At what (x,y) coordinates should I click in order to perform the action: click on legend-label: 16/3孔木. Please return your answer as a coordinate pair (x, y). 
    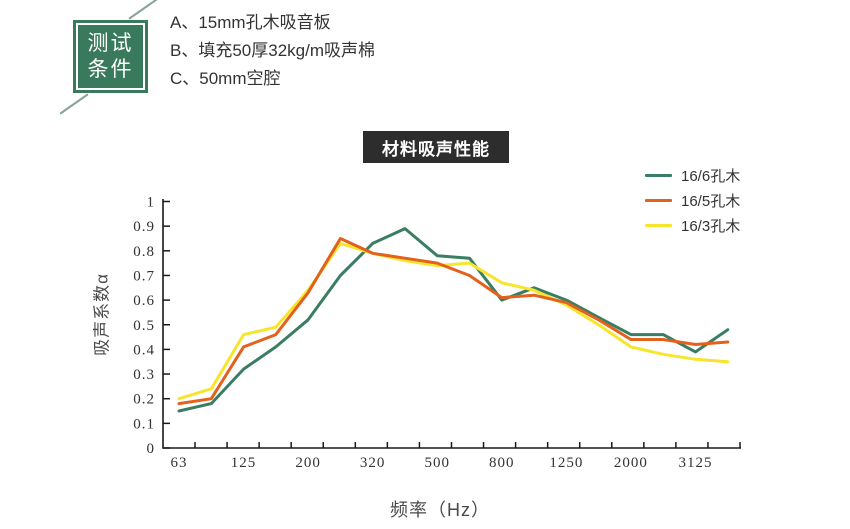
    Looking at the image, I should click on (711, 226).